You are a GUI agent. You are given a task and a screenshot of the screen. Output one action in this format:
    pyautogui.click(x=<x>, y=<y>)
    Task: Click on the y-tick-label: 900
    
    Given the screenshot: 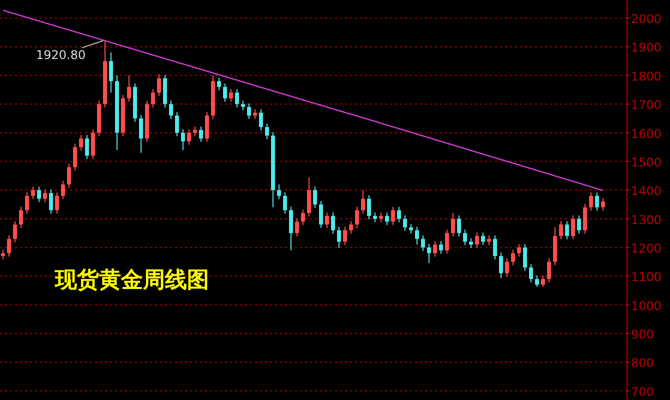 What is the action you would take?
    pyautogui.click(x=642, y=334)
    